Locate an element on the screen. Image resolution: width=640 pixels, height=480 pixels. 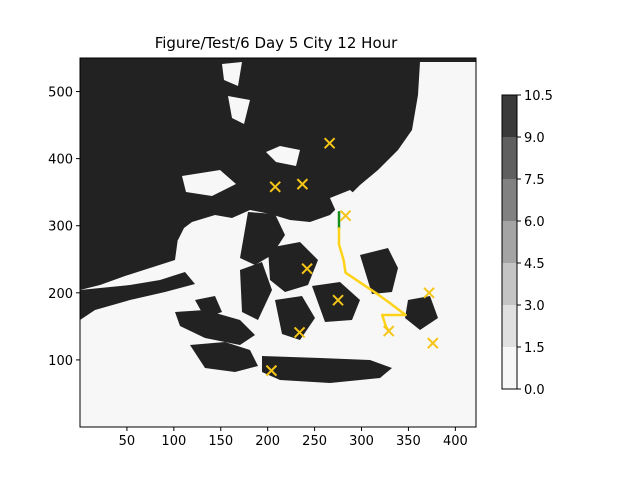
y-tick-label: 500 is located at coordinates (60, 93).